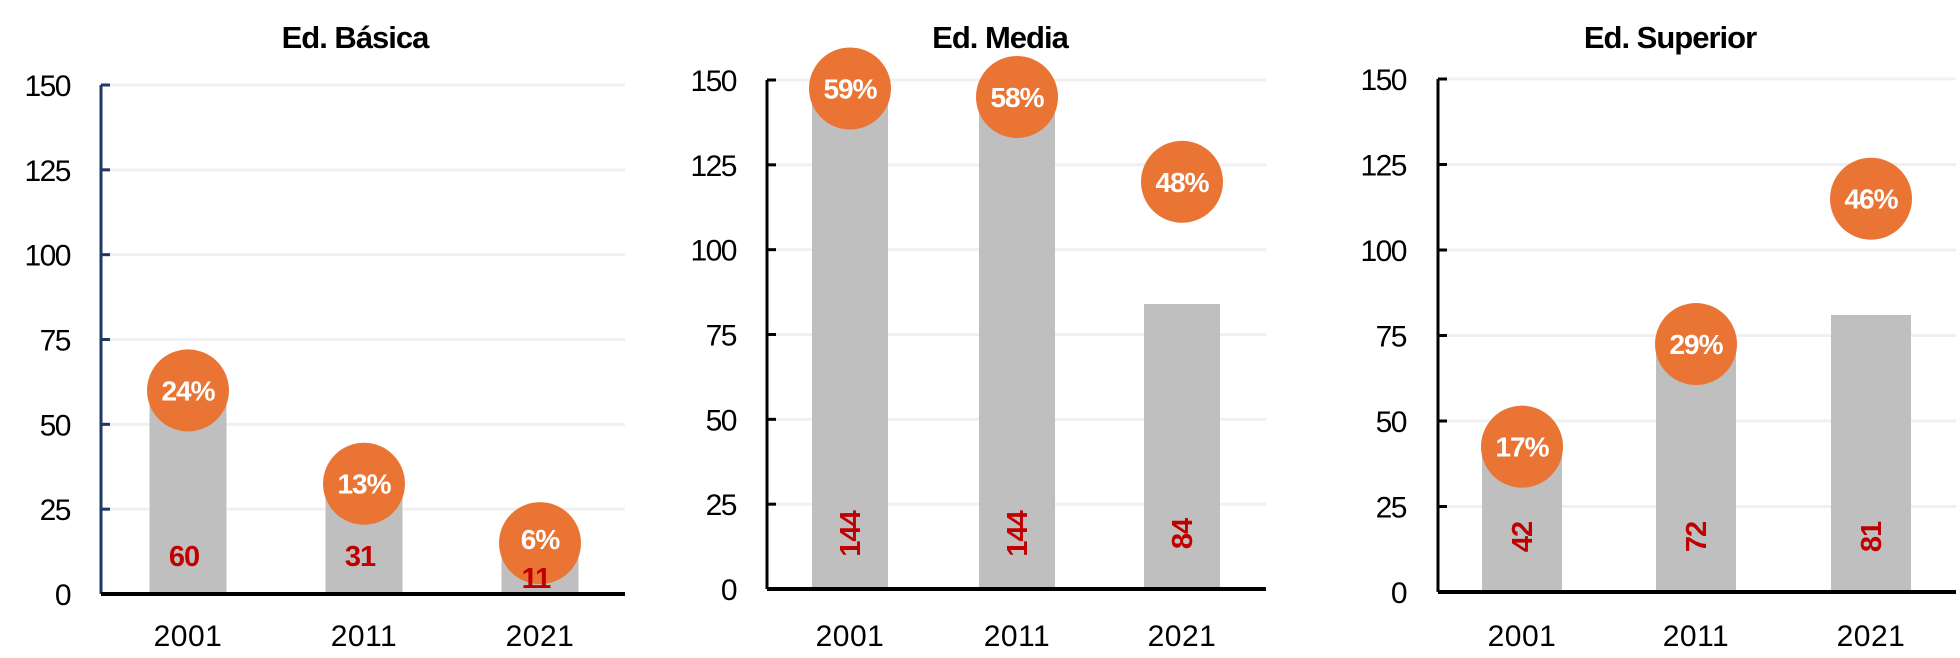 The image size is (1960, 658). Describe the element at coordinates (1000, 37) in the screenshot. I see `chart-title: Ed. Media` at that location.